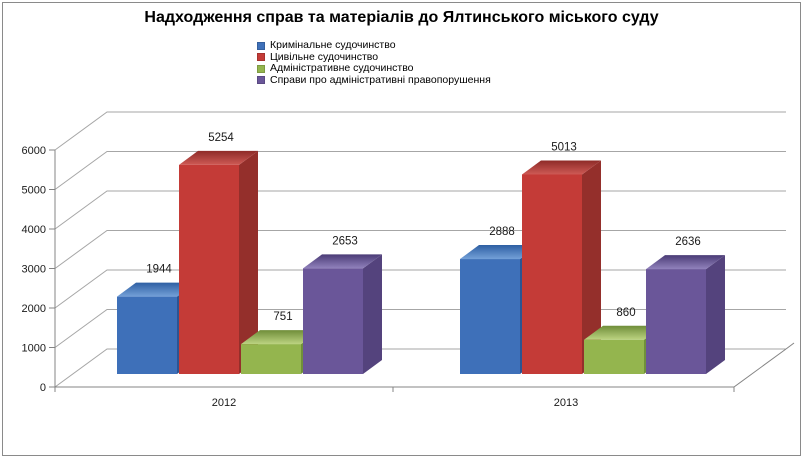 This screenshot has width=803, height=458. I want to click on value-label: 5013, so click(564, 147).